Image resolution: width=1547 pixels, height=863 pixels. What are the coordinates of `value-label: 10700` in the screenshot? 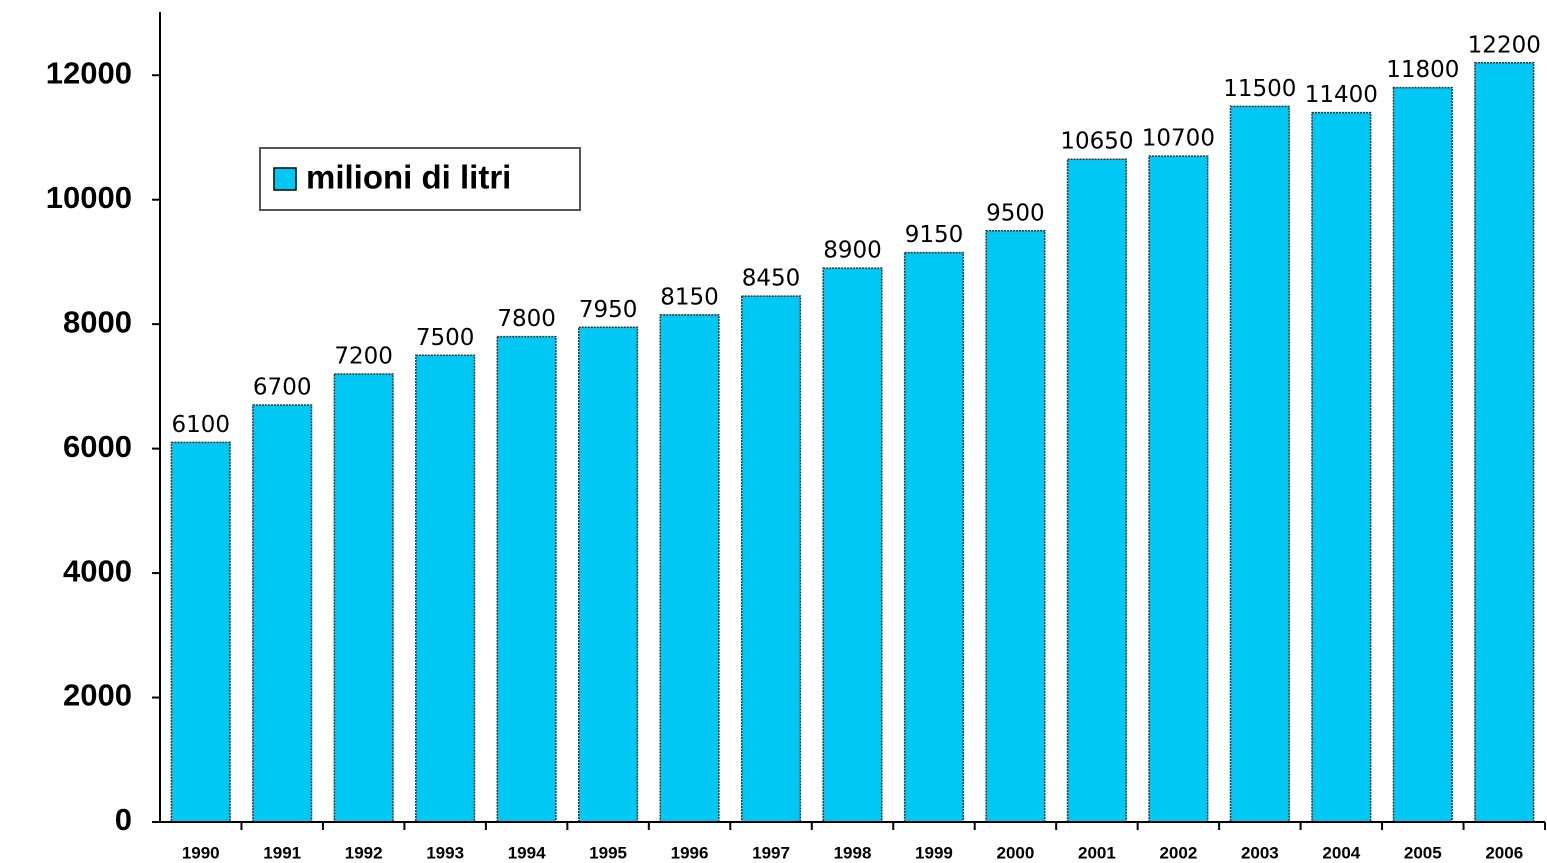 It's located at (1178, 139).